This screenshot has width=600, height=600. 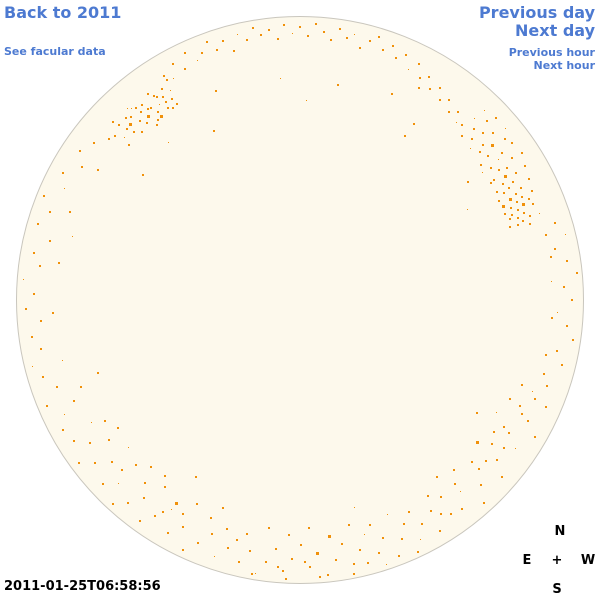 I want to click on day-navigation: Previous day Next day, so click(x=537, y=22).